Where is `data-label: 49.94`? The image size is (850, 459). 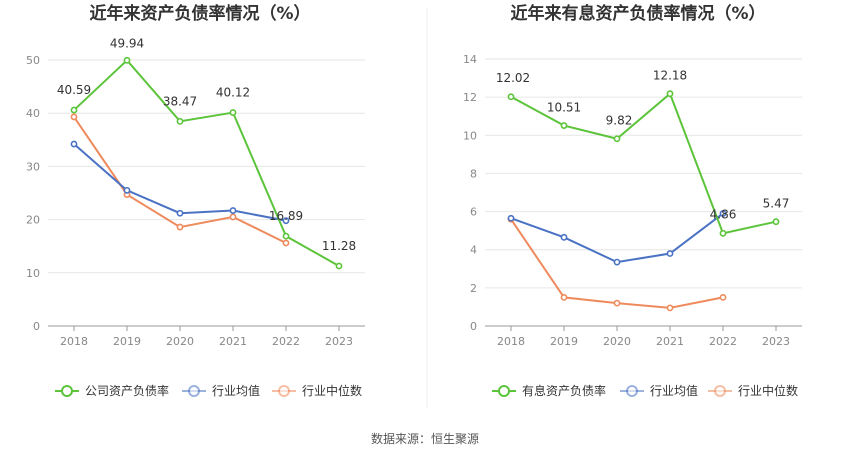
data-label: 49.94 is located at coordinates (127, 43).